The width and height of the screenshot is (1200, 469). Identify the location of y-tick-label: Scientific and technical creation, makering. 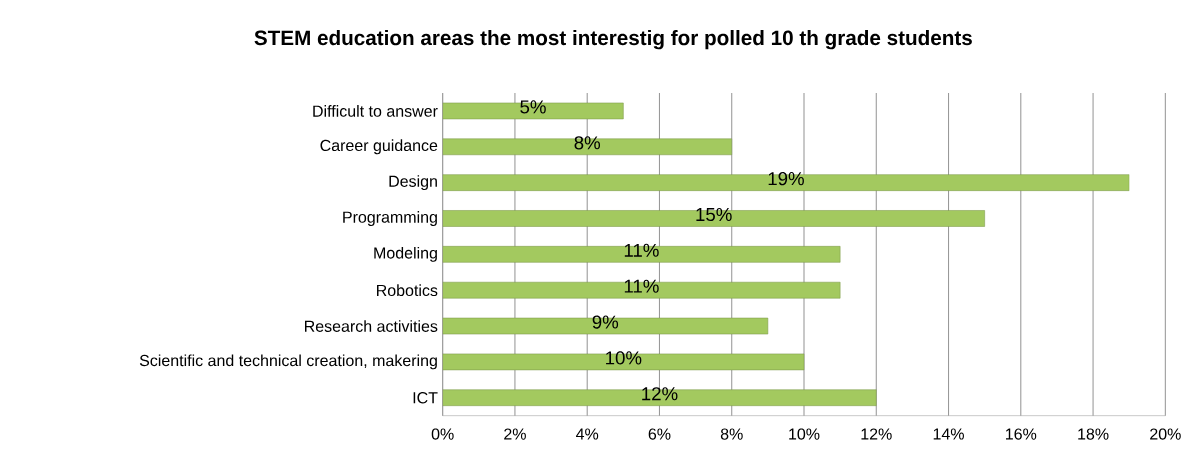
(288, 362).